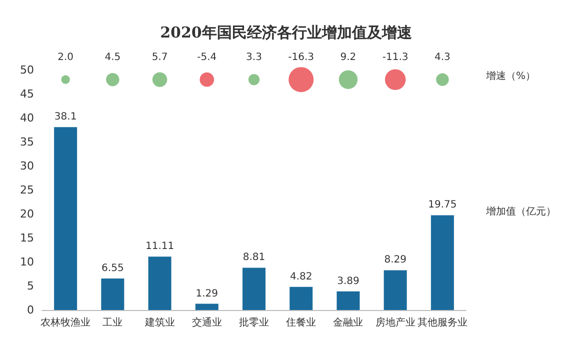  I want to click on x-tick-label: 工业, so click(112, 322).